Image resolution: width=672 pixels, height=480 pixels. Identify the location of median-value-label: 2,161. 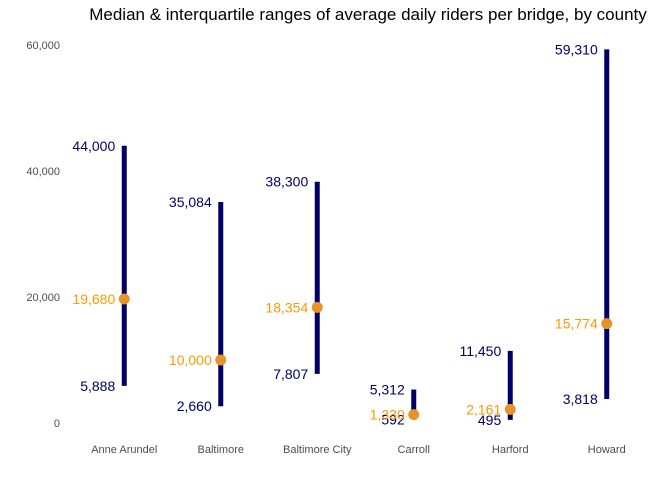
(483, 409).